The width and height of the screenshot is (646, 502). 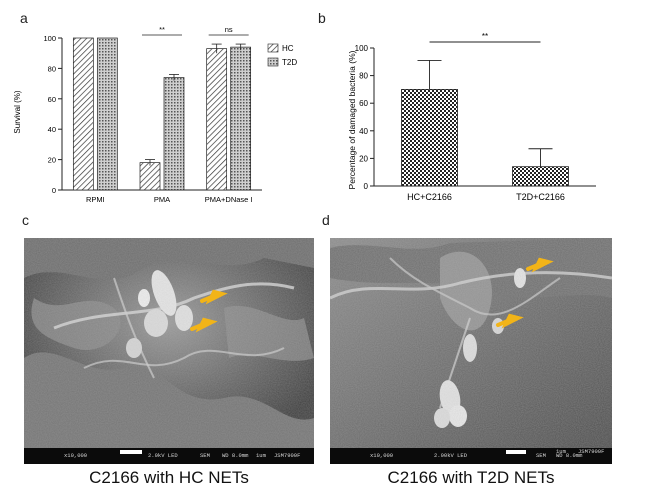 What do you see at coordinates (261, 455) in the screenshot?
I see `sem-scale-c: 1um` at bounding box center [261, 455].